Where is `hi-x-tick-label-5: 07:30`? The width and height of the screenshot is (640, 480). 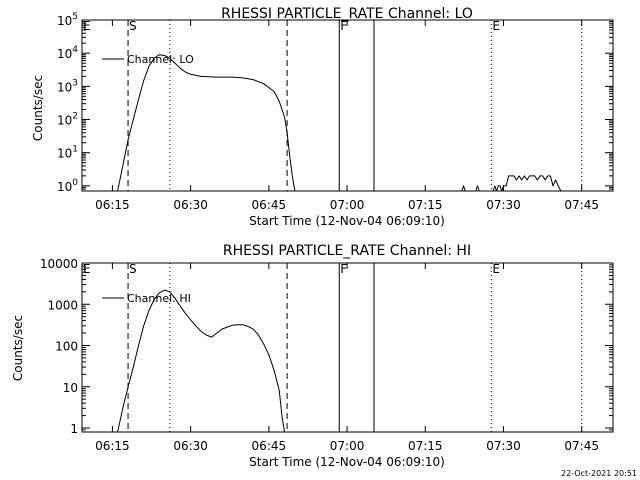
hi-x-tick-label-5: 07:30 is located at coordinates (503, 446).